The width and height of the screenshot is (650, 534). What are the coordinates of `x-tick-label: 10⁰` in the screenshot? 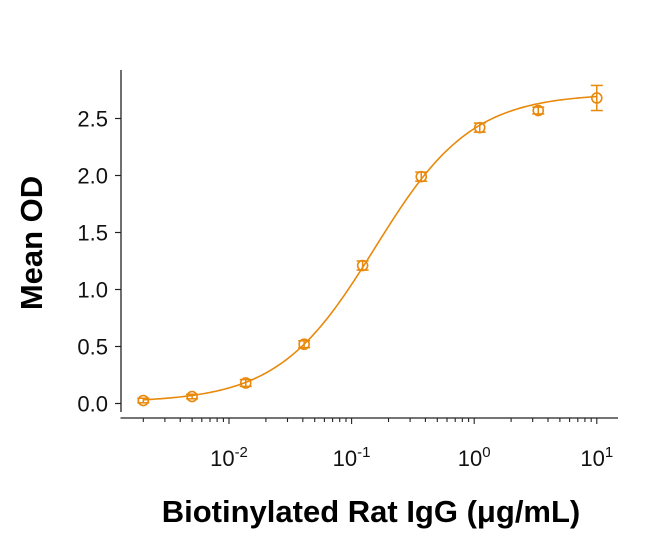 It's located at (474, 457).